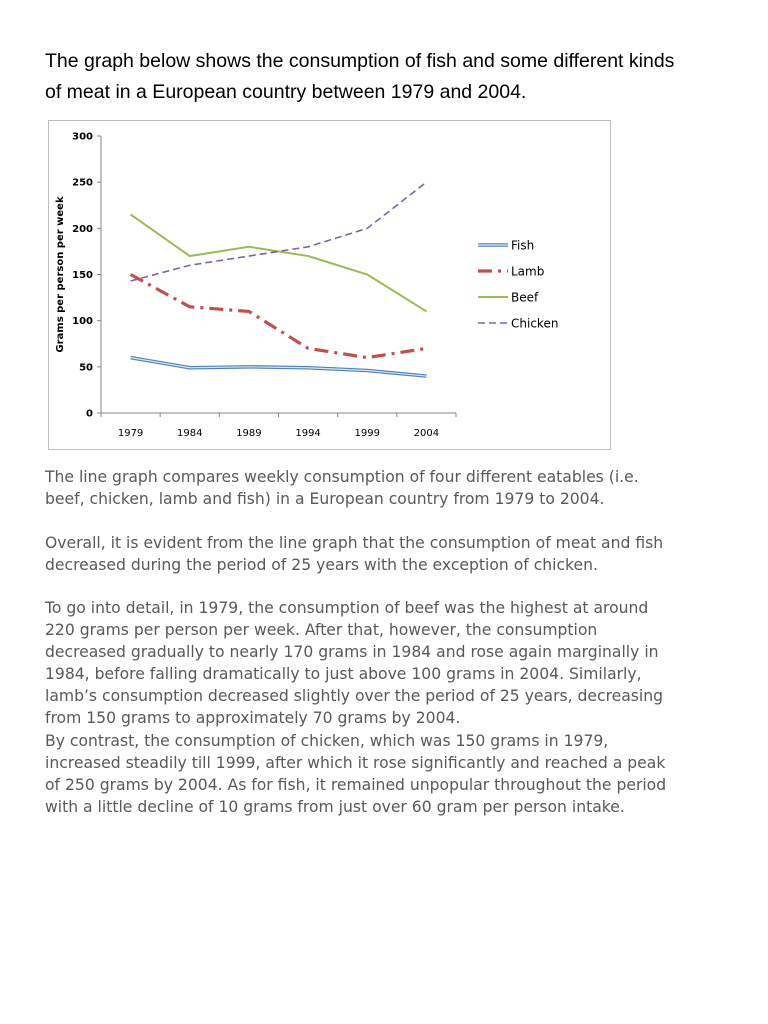 The image size is (768, 1024). I want to click on x-tick-label: 1989, so click(248, 433).